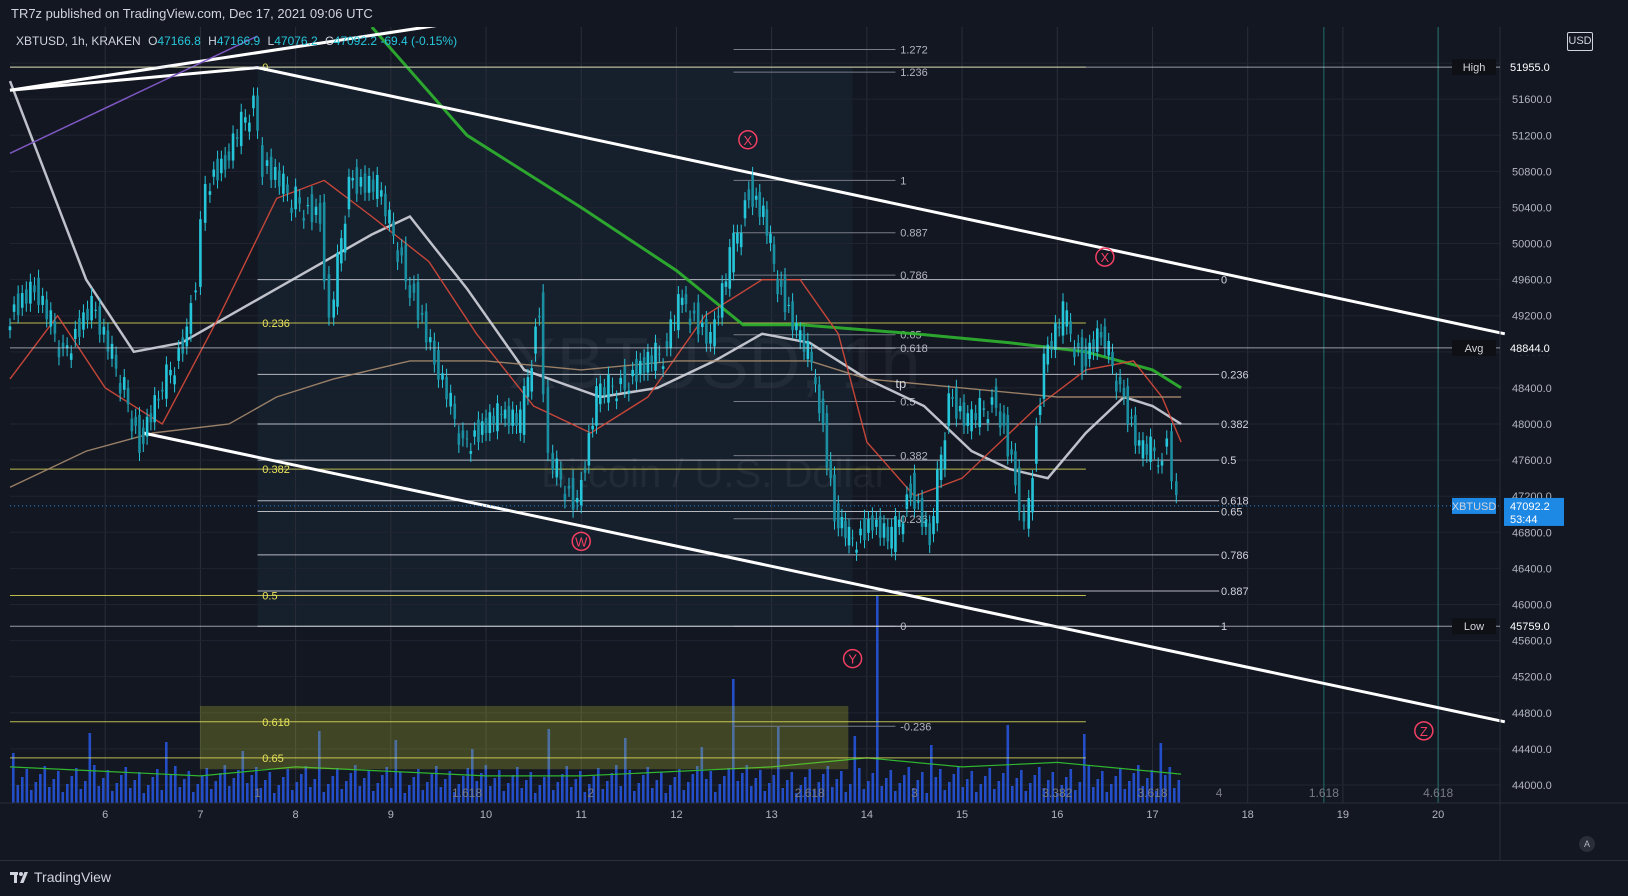 Image resolution: width=1628 pixels, height=896 pixels. Describe the element at coordinates (1532, 714) in the screenshot. I see `y-tick-label: 44800.0` at that location.